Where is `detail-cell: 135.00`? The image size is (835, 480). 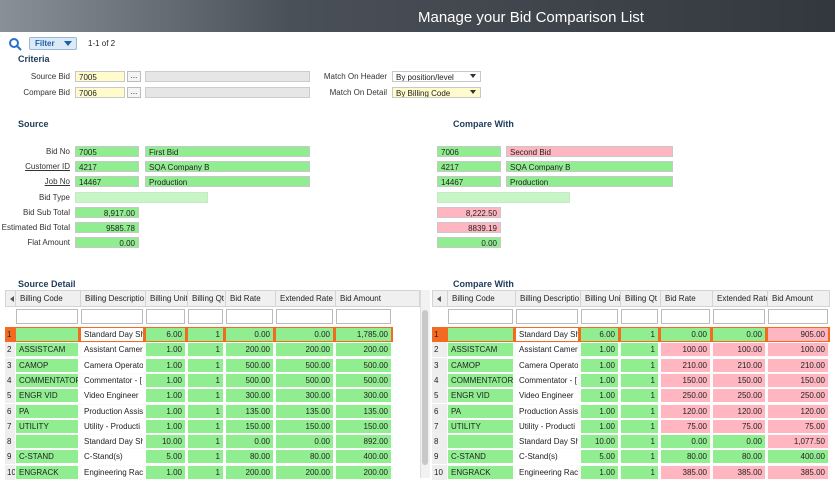
detail-cell: 135.00 is located at coordinates (304, 411).